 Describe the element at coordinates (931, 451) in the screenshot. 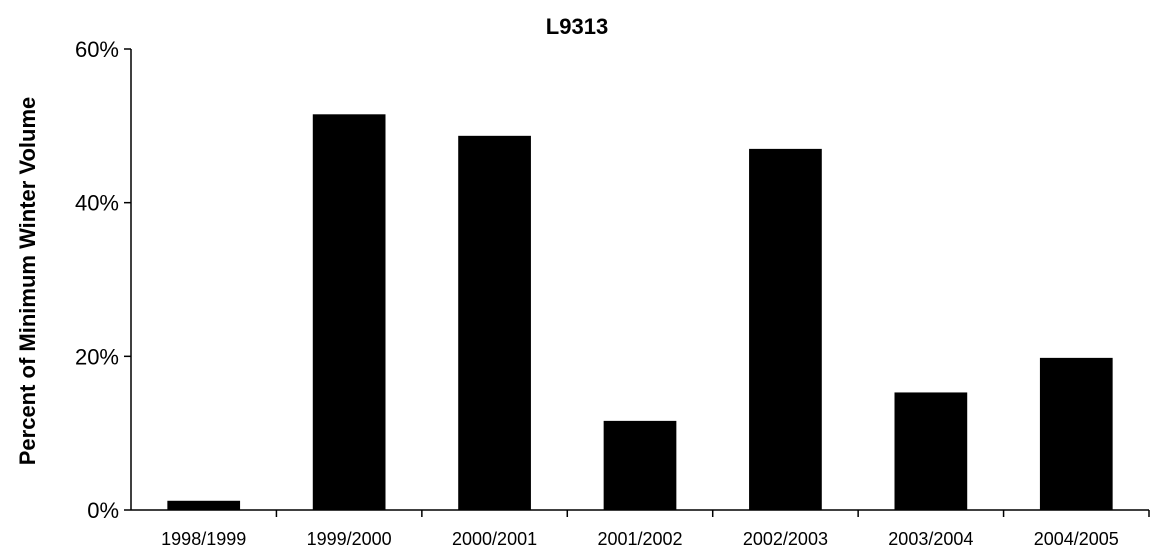

I see `bar-2003-2004` at that location.